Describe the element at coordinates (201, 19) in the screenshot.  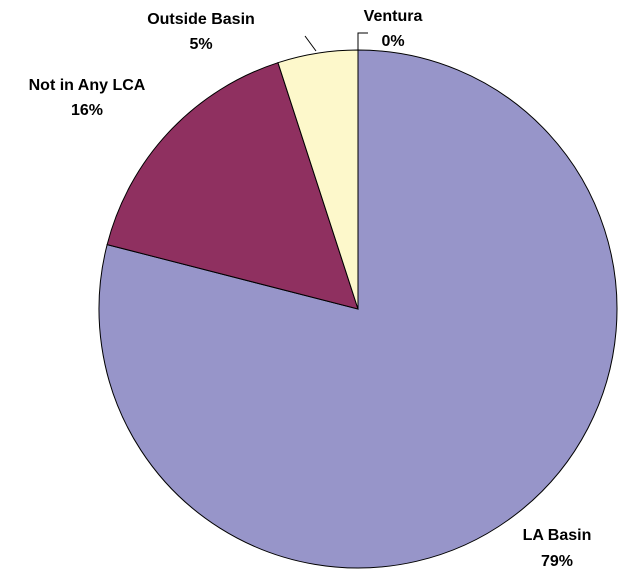
I see `slice-label: Outside Basin` at that location.